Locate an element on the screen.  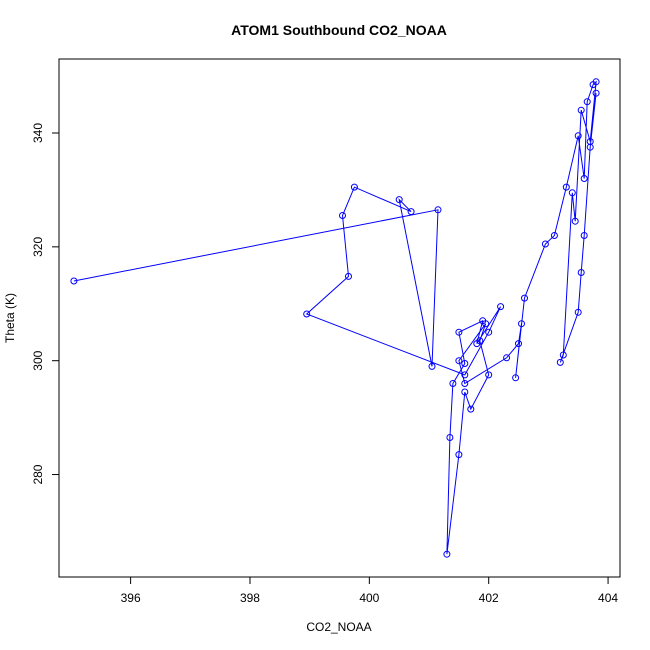
x-axis: 396 398 400 402 404 is located at coordinates (369, 590).